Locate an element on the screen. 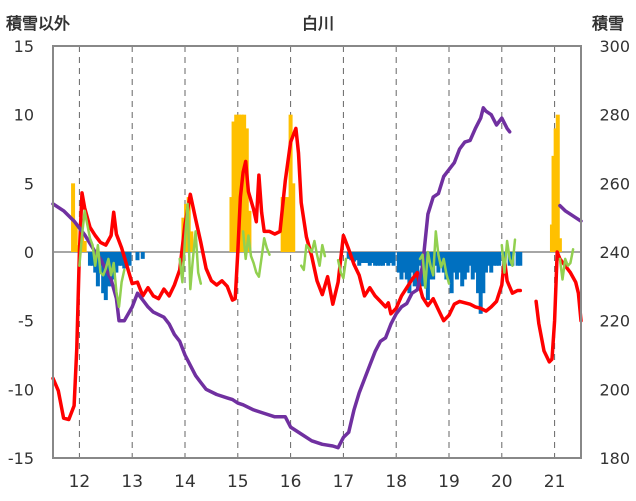  x-tick-label: 14 is located at coordinates (185, 482).